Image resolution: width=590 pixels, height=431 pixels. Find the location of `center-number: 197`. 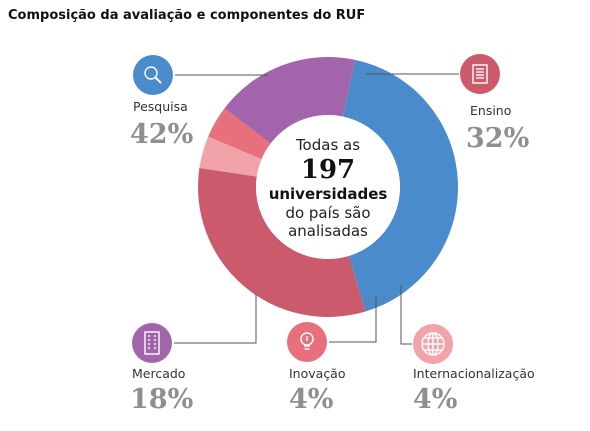

center-number: 197 is located at coordinates (328, 170).